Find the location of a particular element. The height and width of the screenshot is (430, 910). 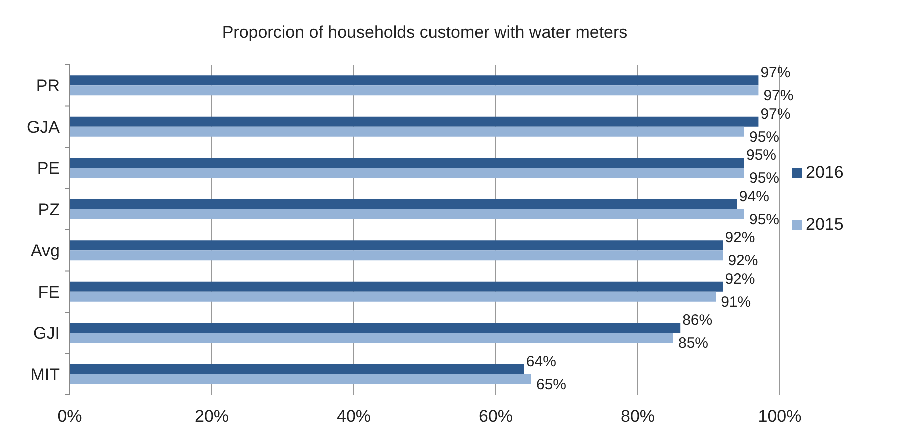

y-tick-label: MIT is located at coordinates (45, 374).